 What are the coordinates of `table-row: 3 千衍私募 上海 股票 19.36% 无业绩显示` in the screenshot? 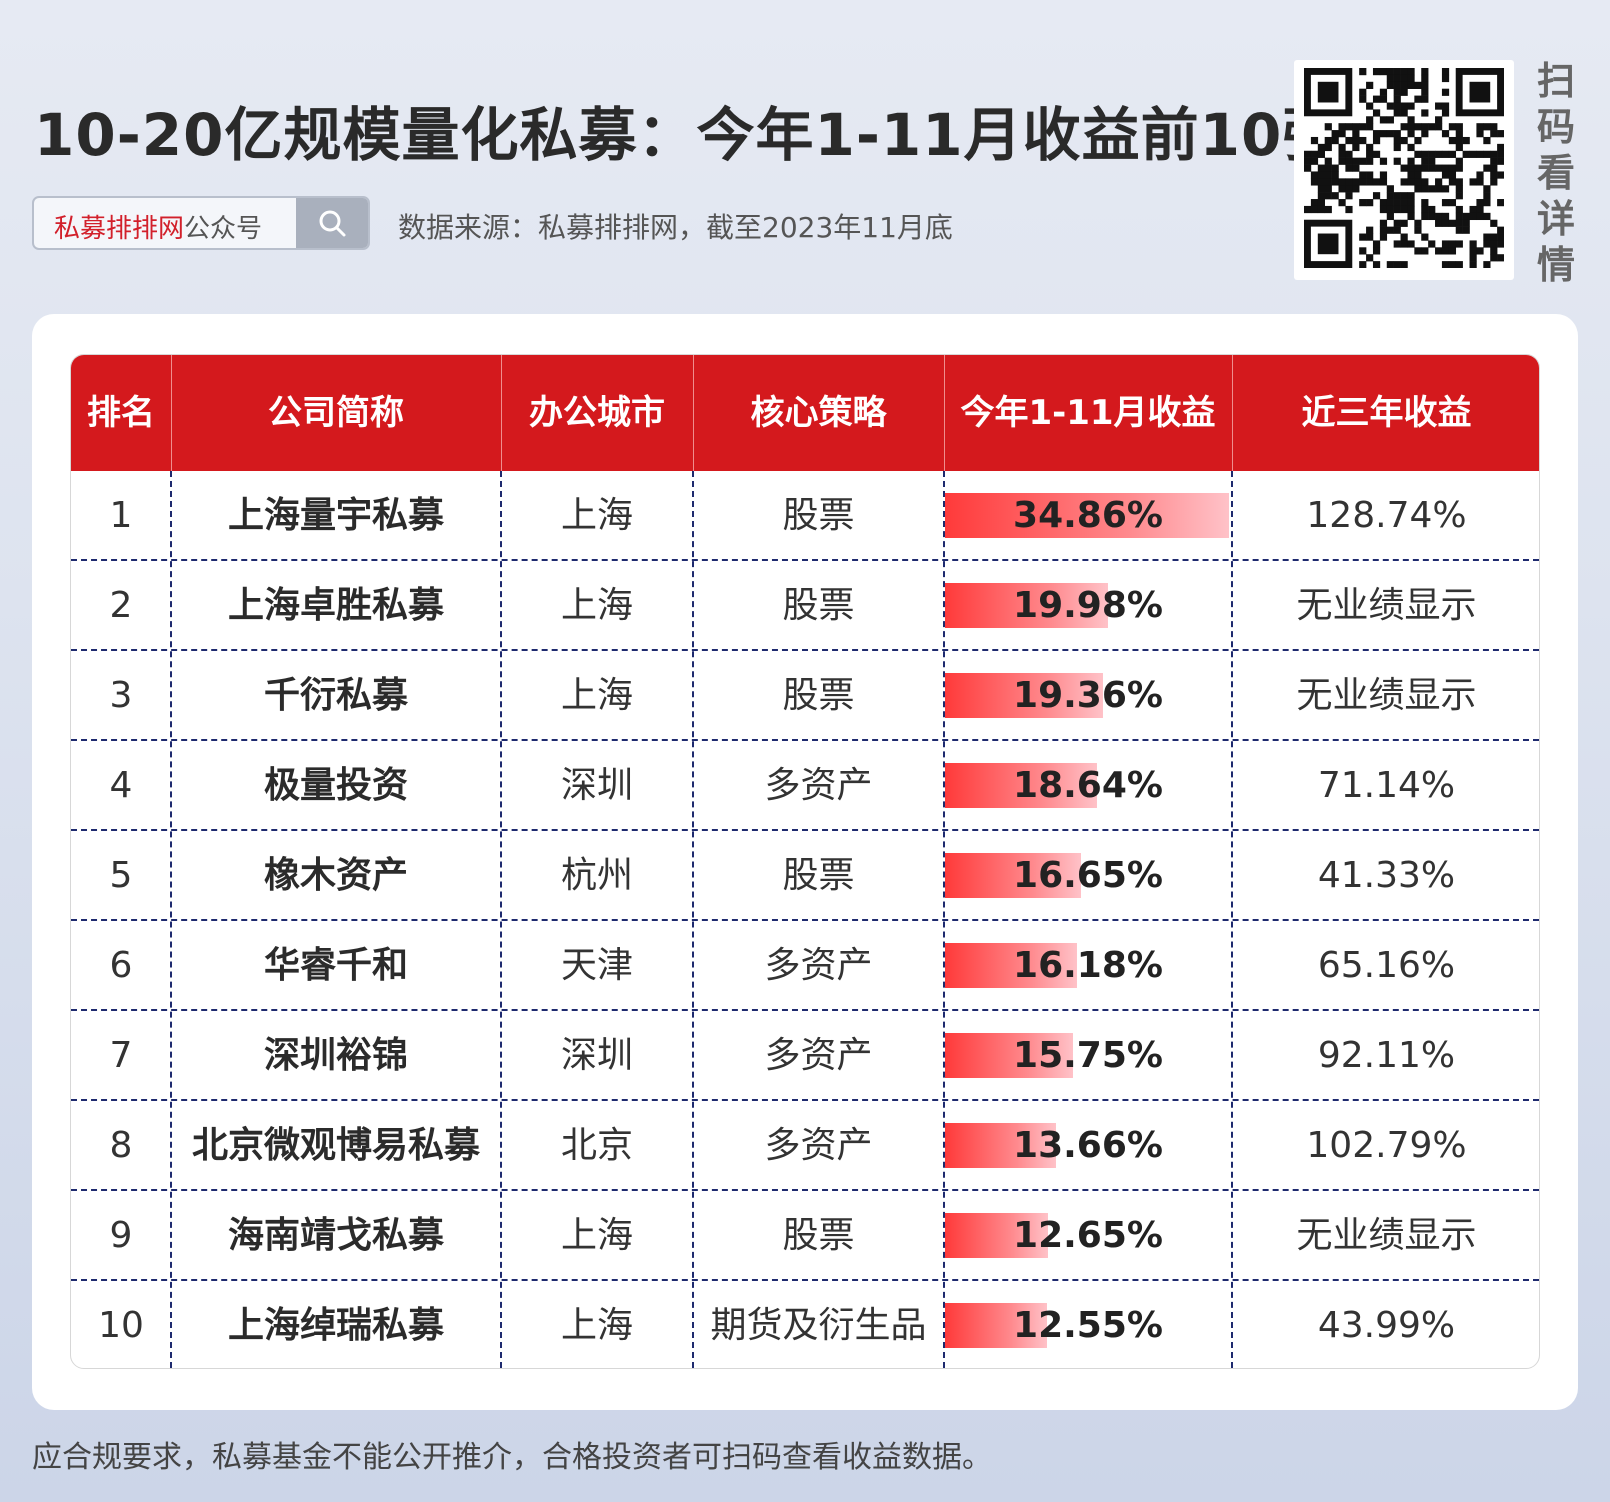 It's located at (805, 696).